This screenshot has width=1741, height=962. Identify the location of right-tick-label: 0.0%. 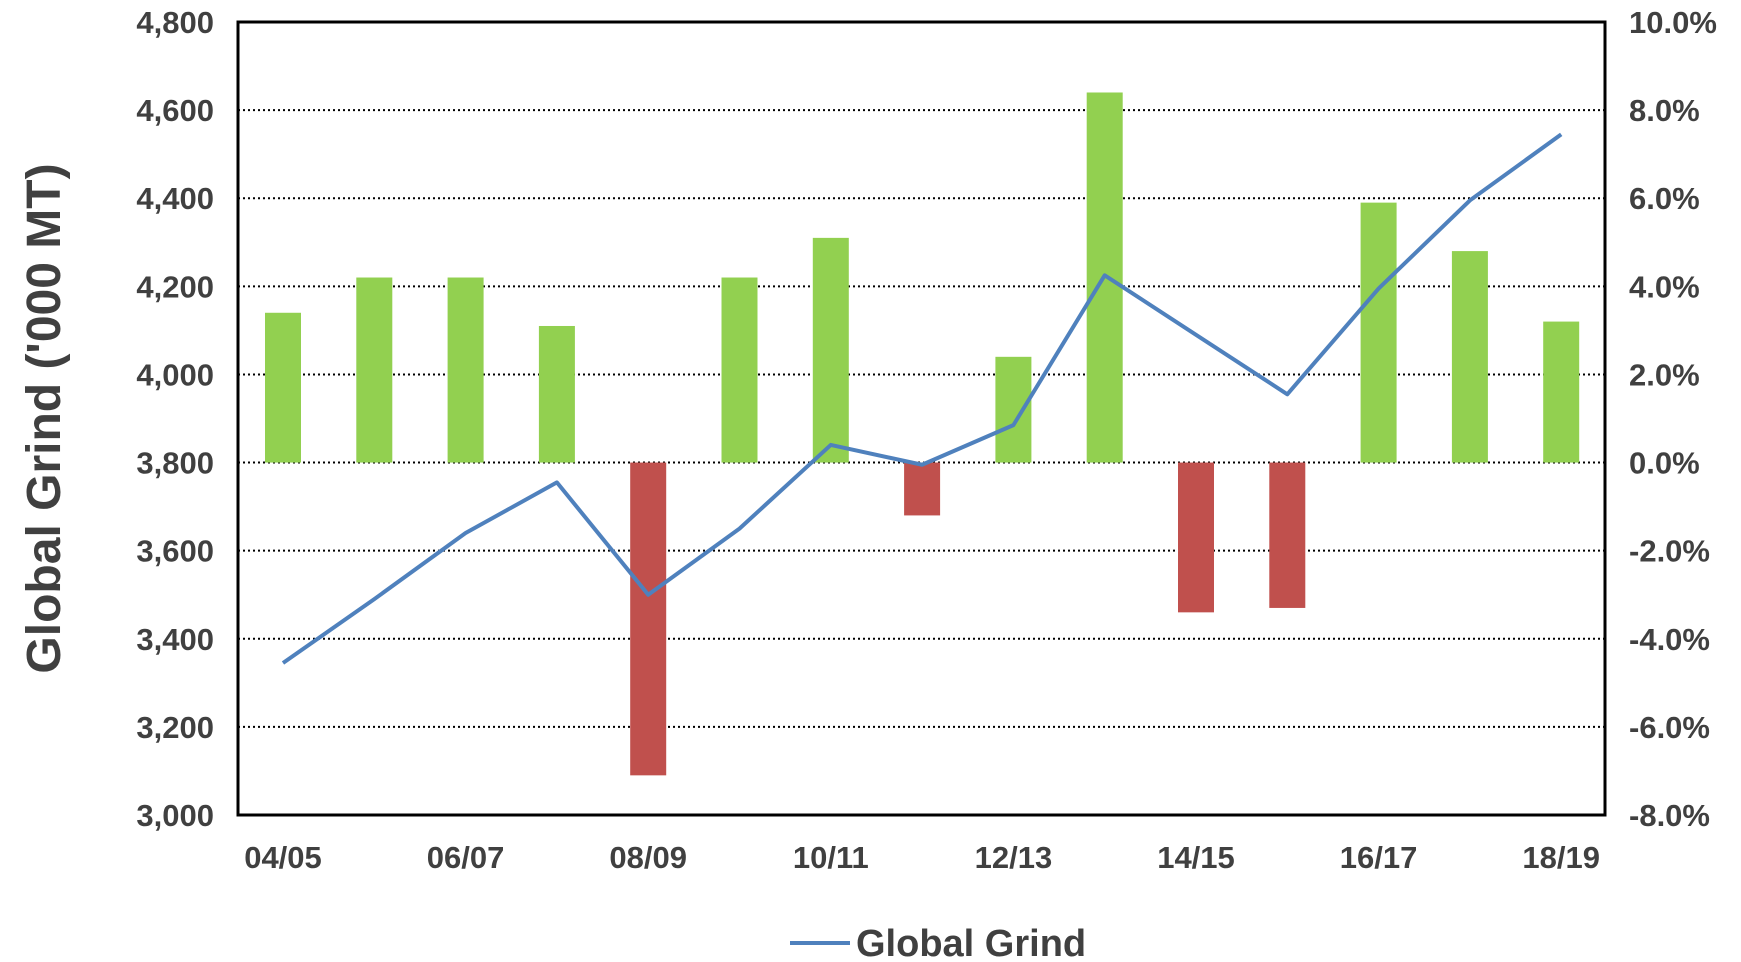
(1664, 463).